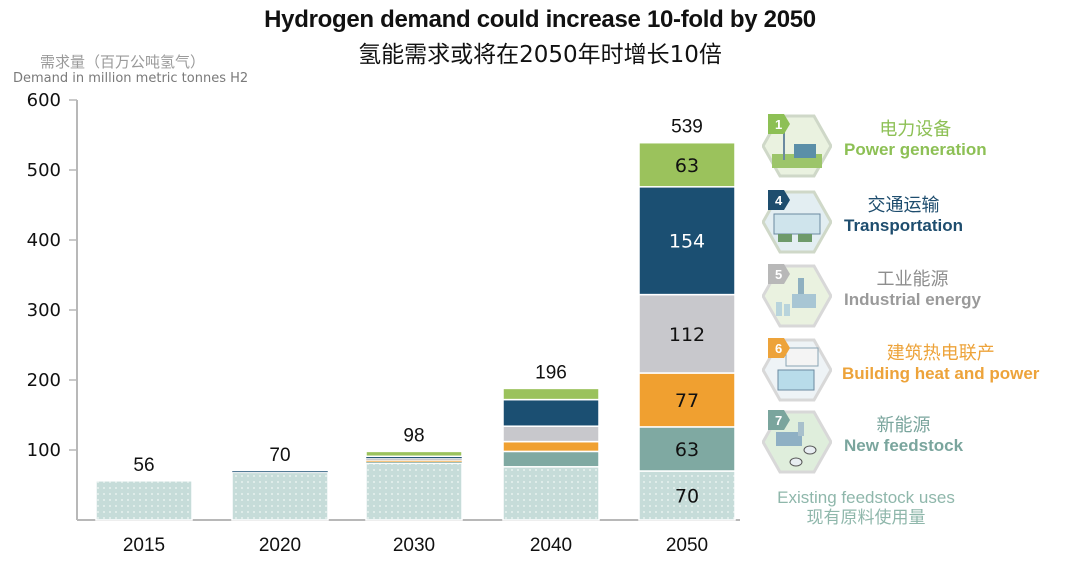 This screenshot has width=1080, height=567. Describe the element at coordinates (778, 124) in the screenshot. I see `svg-text: 1` at that location.